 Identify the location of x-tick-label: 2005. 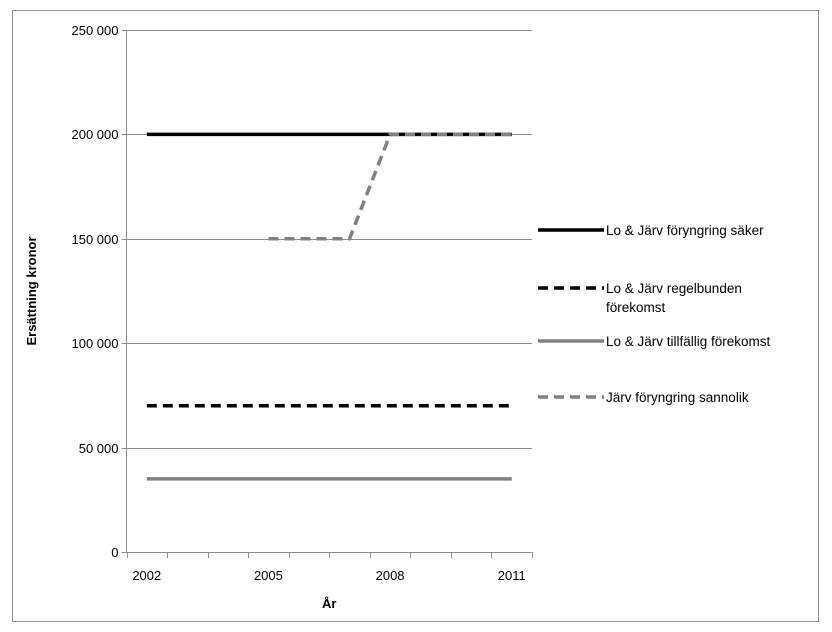
(268, 575).